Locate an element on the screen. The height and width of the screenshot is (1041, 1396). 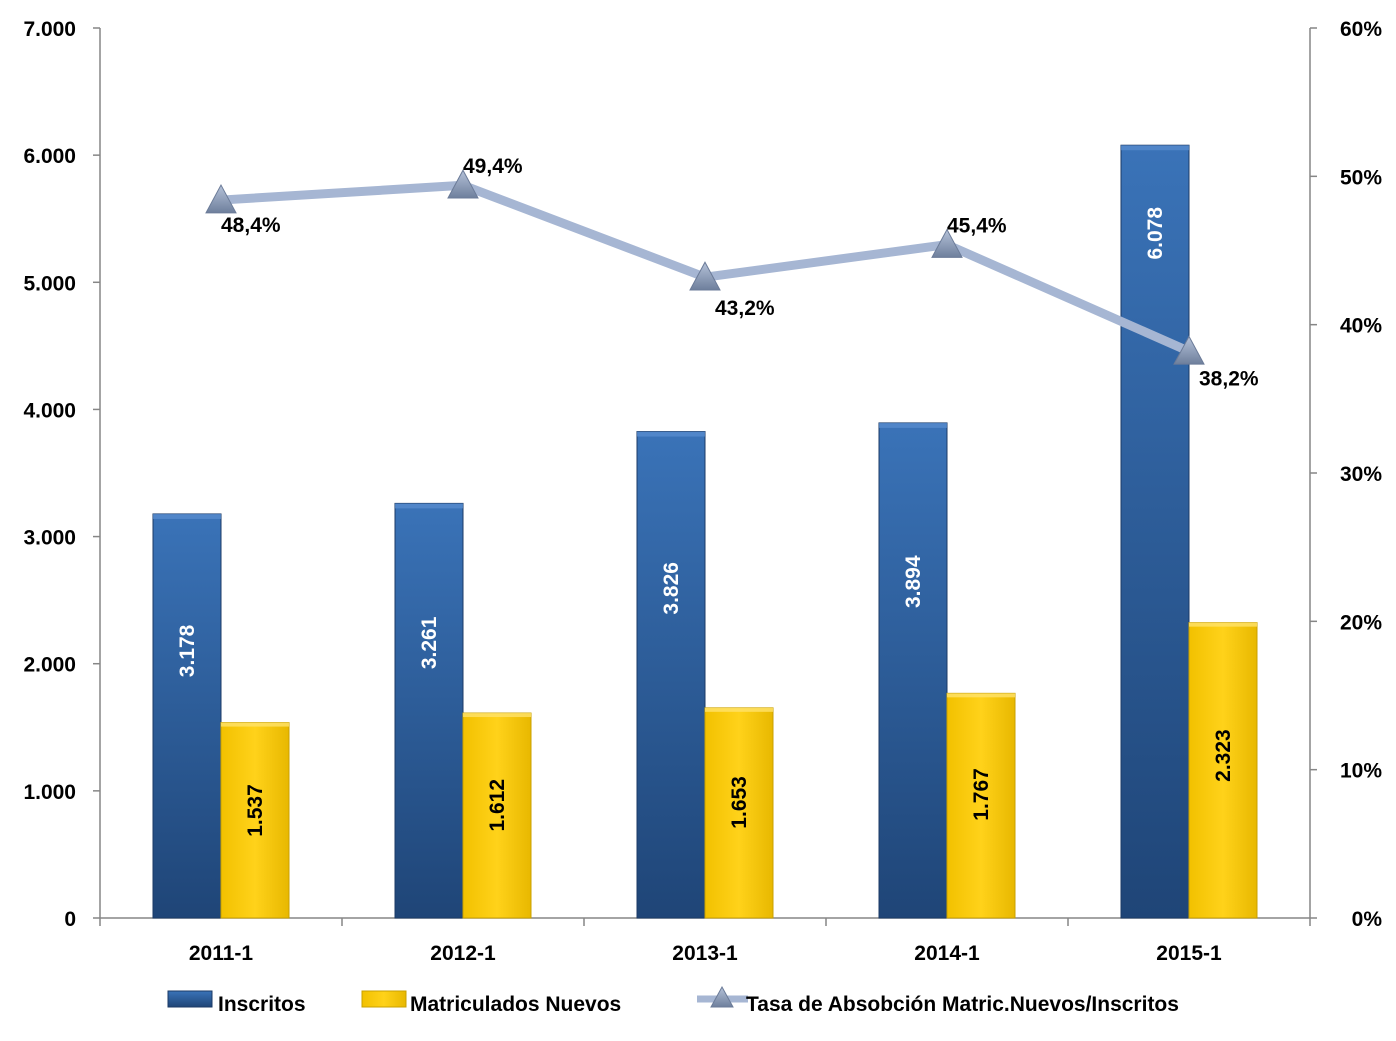
y-right-tick-label: 50% is located at coordinates (1361, 177).